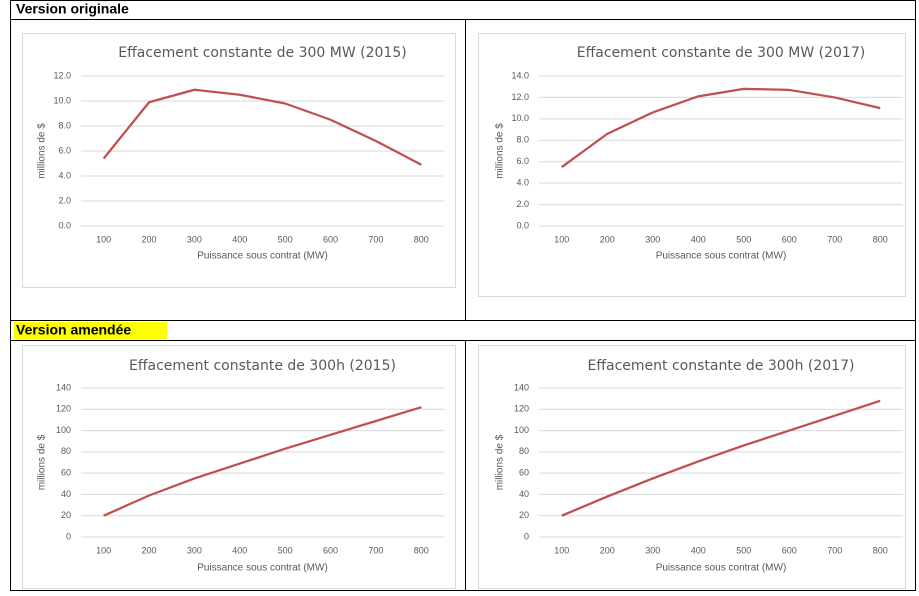 Image resolution: width=919 pixels, height=596 pixels. I want to click on chart-title: Effacement constante de 300 MW (2017), so click(721, 53).